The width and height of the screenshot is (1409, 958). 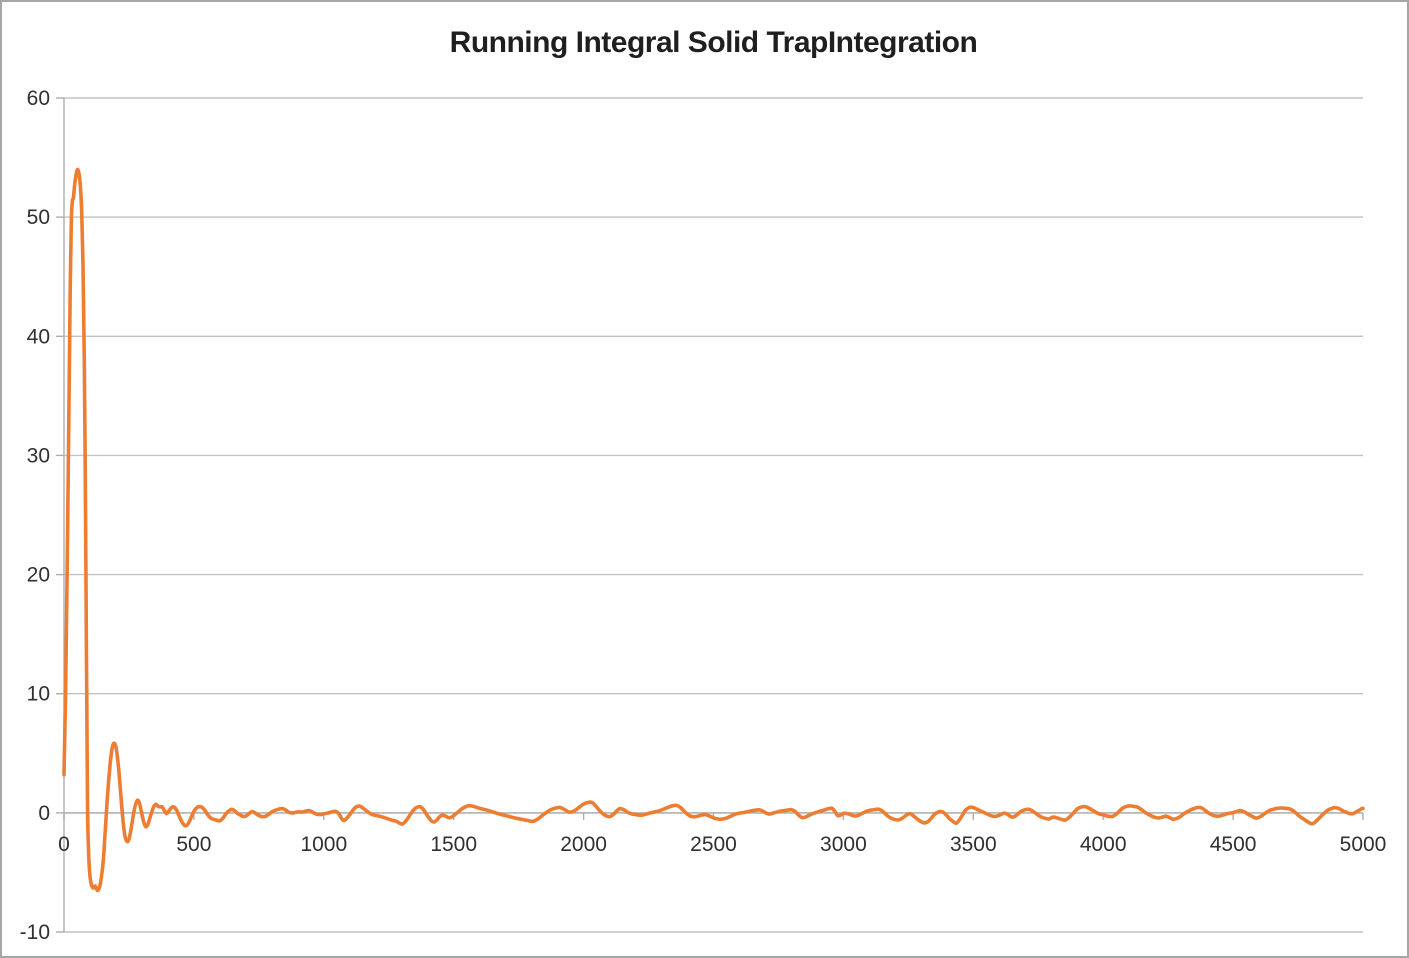 I want to click on x-tick-label: 5000, so click(x=1363, y=844).